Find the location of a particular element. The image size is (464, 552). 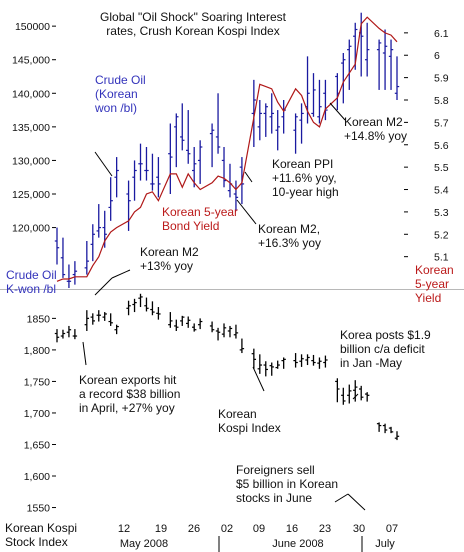

x-tick-label: 16 is located at coordinates (292, 529).